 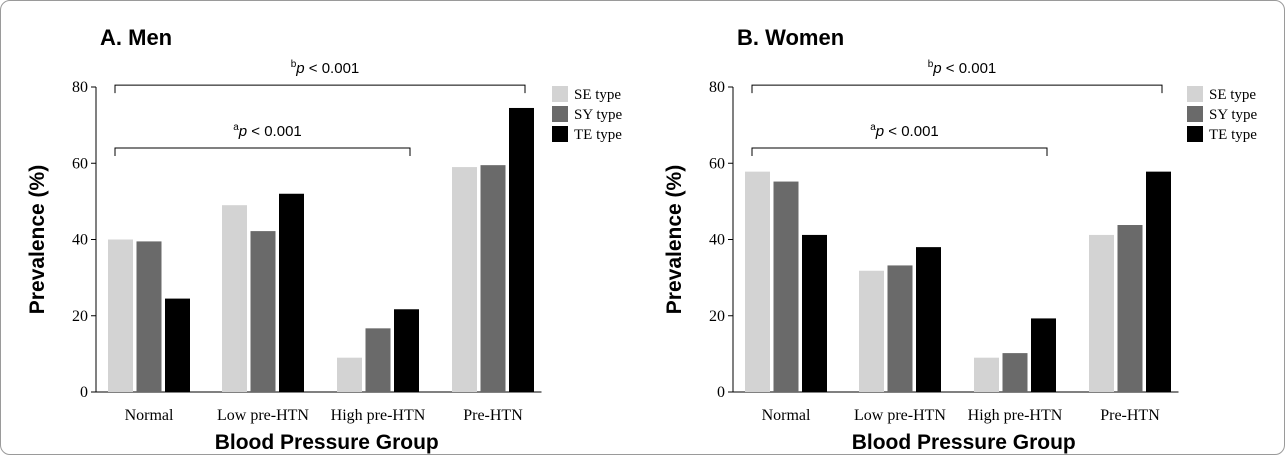 I want to click on chart-title: B. Women, so click(x=790, y=37).